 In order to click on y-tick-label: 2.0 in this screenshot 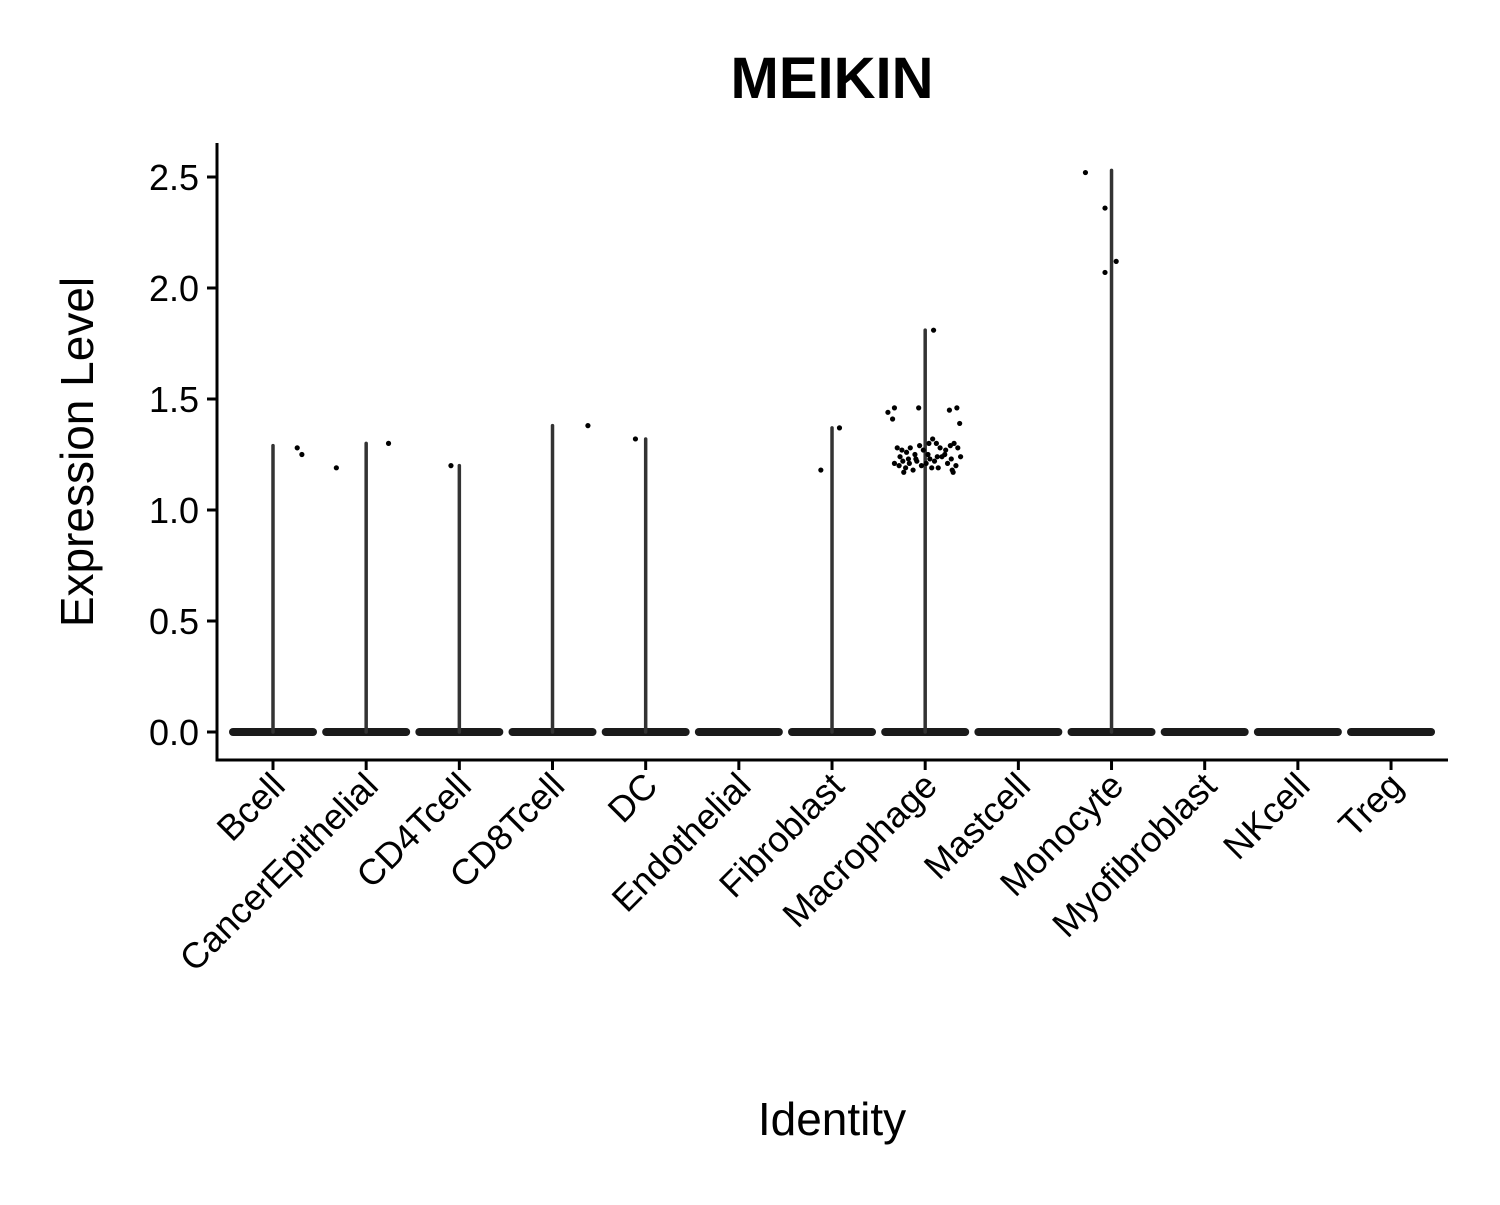, I will do `click(174, 288)`.